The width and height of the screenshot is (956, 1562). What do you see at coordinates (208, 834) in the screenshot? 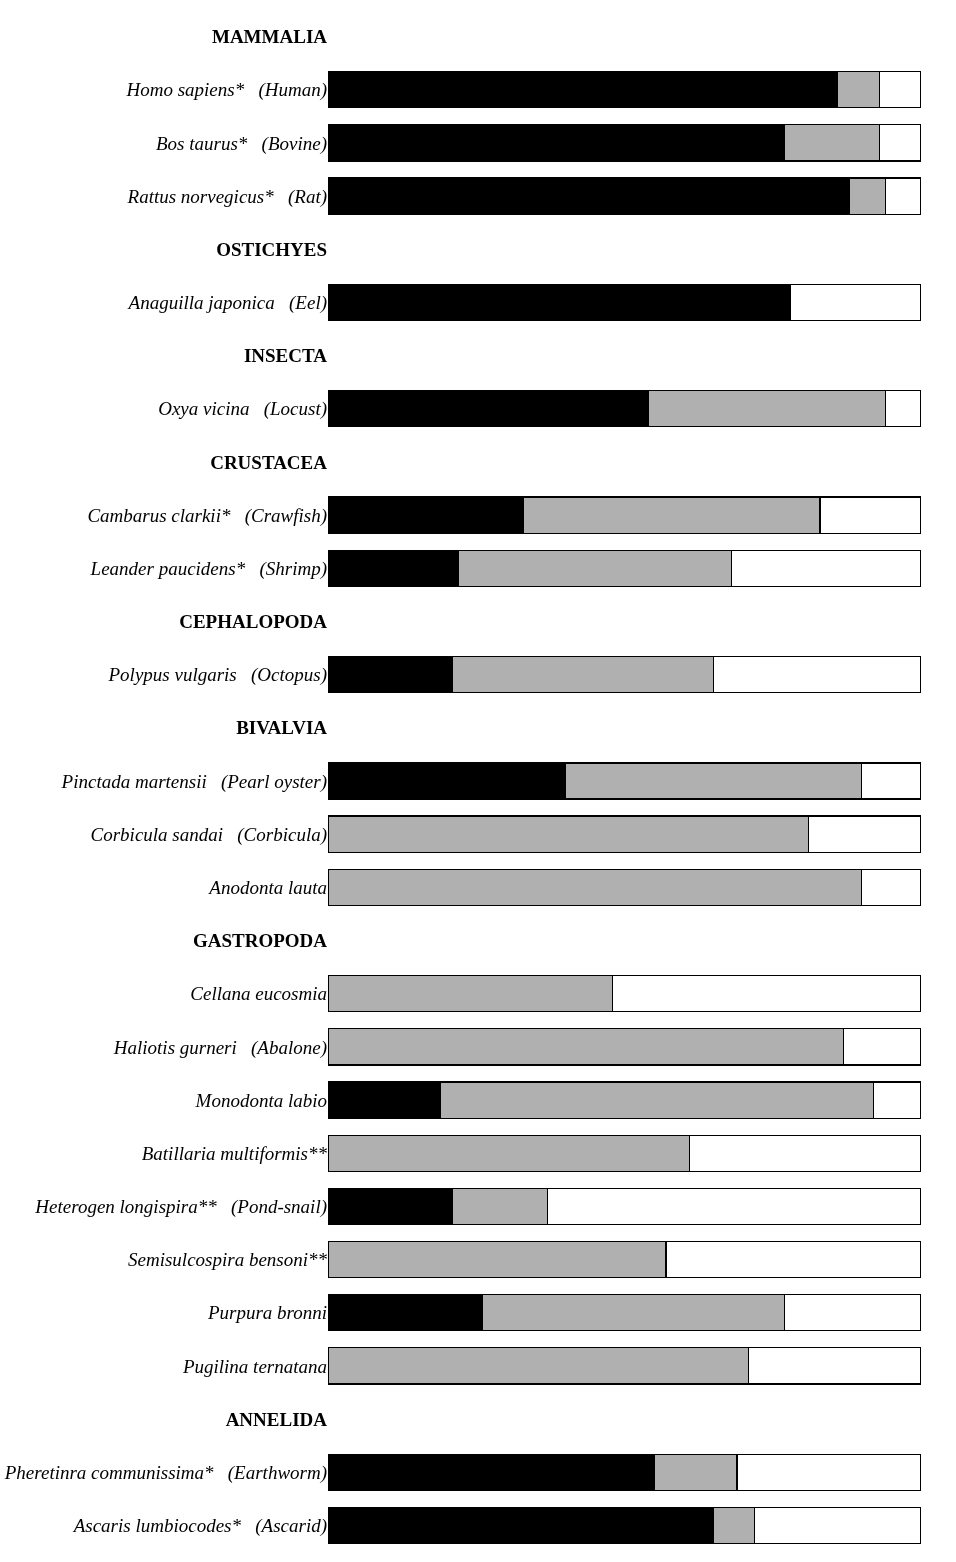
I see `y-tick-label: Corbicula sandai (Corbicula)` at bounding box center [208, 834].